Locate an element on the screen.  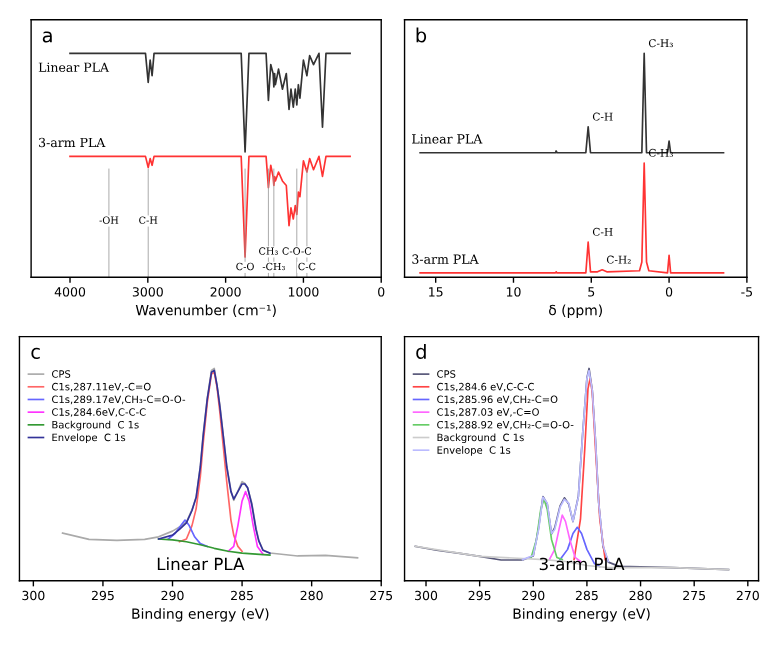
annotation: Linear PLA is located at coordinates (201, 564).